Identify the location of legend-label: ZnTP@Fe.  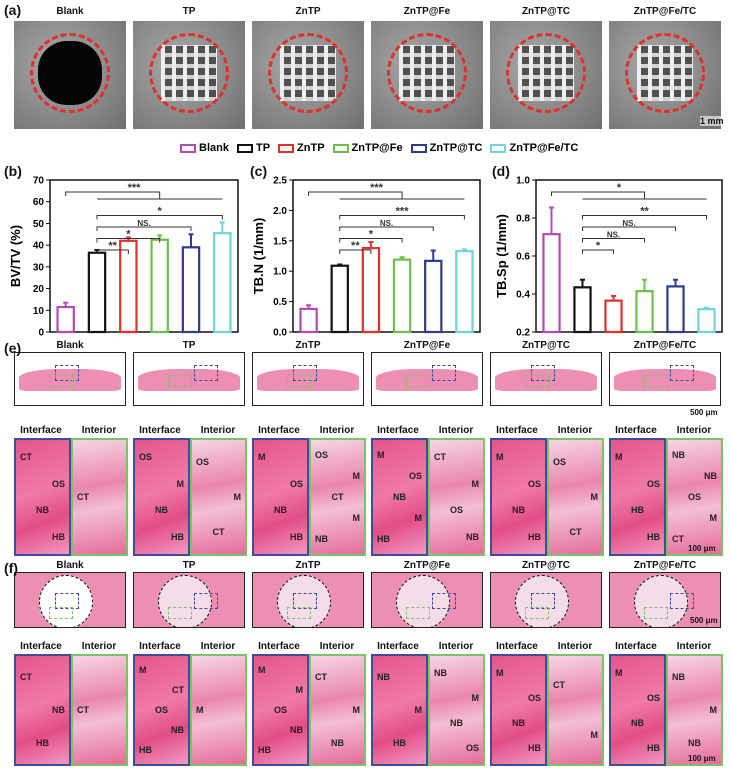
(377, 148).